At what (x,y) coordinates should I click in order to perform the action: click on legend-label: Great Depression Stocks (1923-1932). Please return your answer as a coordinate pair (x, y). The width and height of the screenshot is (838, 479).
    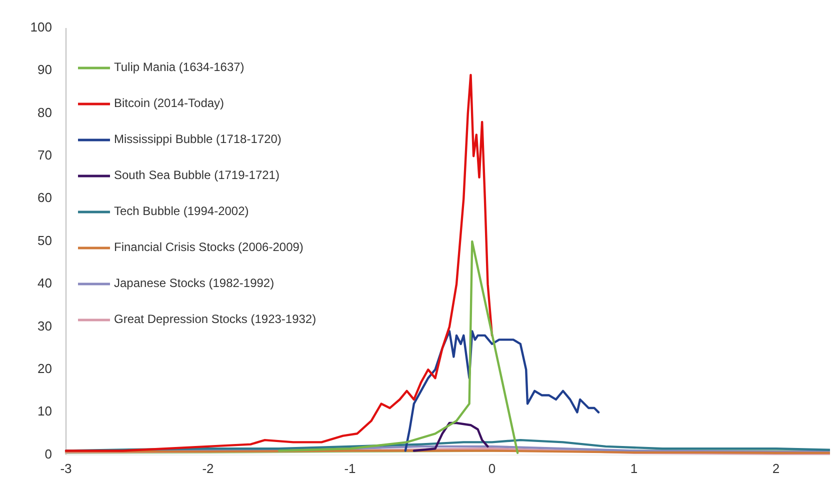
    Looking at the image, I should click on (215, 319).